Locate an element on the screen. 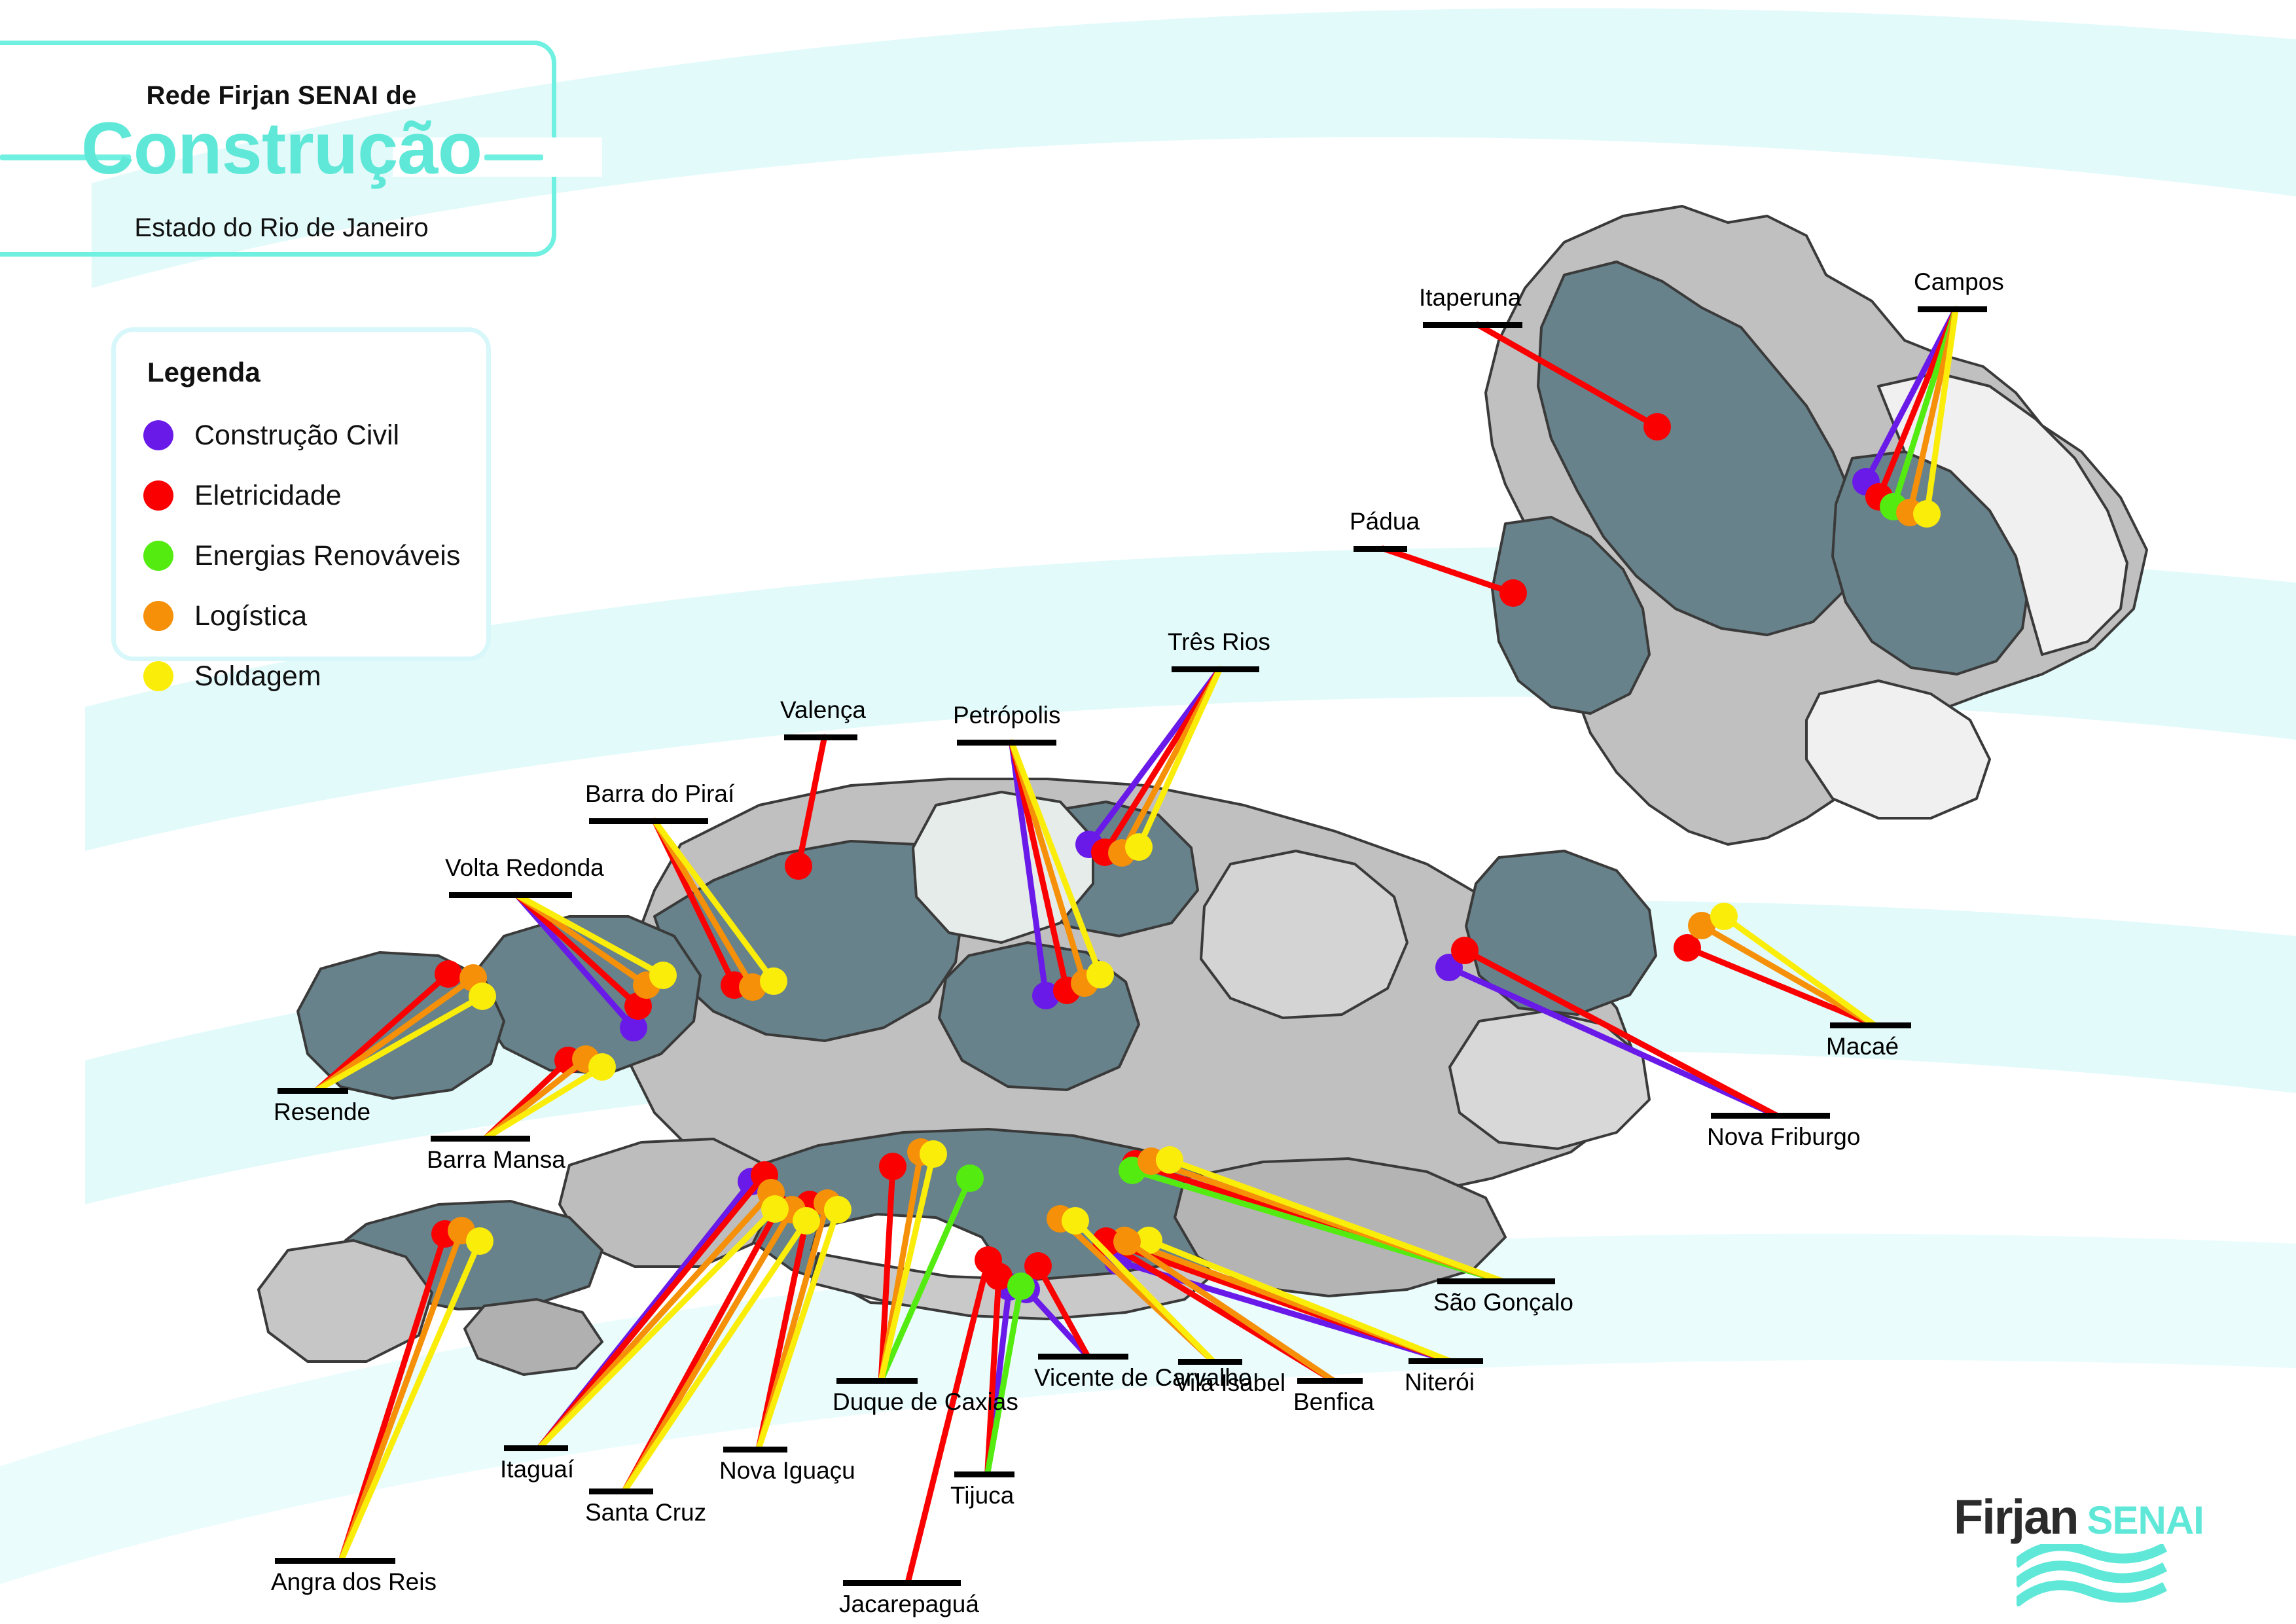 The height and width of the screenshot is (1624, 2296). map-marker-angra-dos-reis-soldagem is located at coordinates (479, 1241).